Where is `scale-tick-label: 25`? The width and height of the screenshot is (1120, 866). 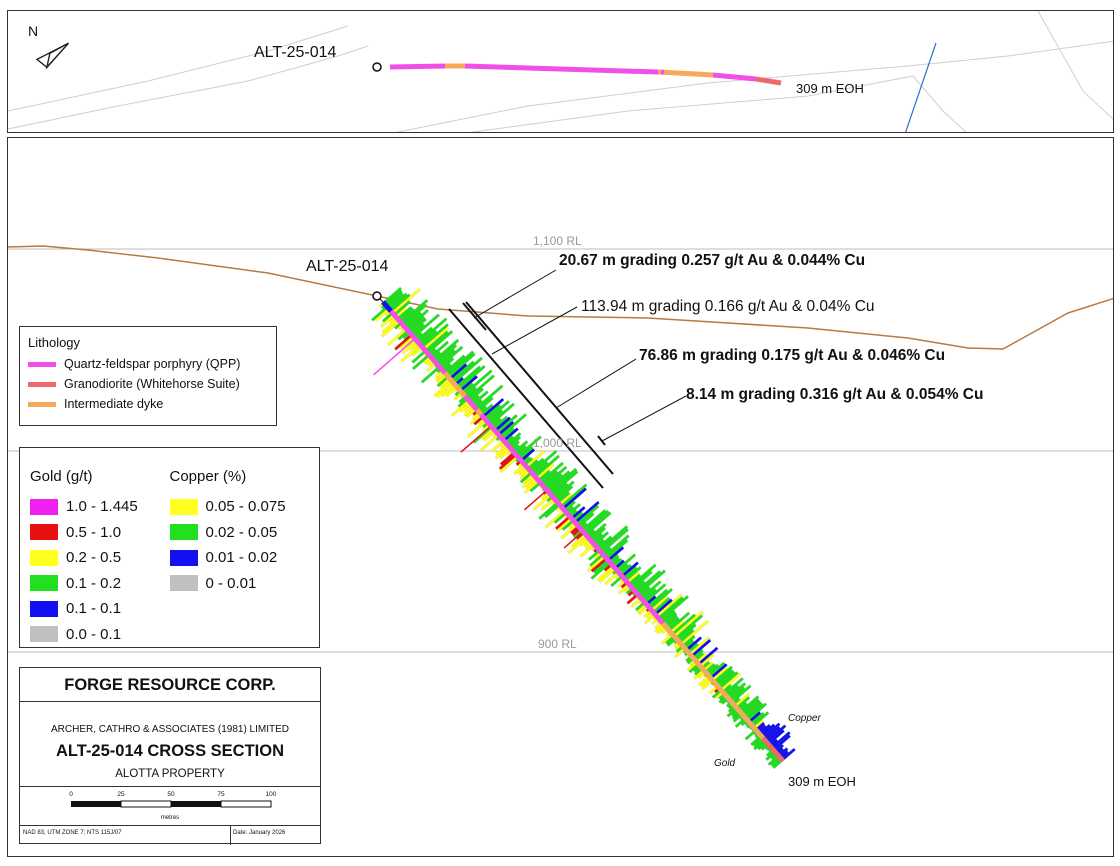 scale-tick-label: 25 is located at coordinates (121, 794).